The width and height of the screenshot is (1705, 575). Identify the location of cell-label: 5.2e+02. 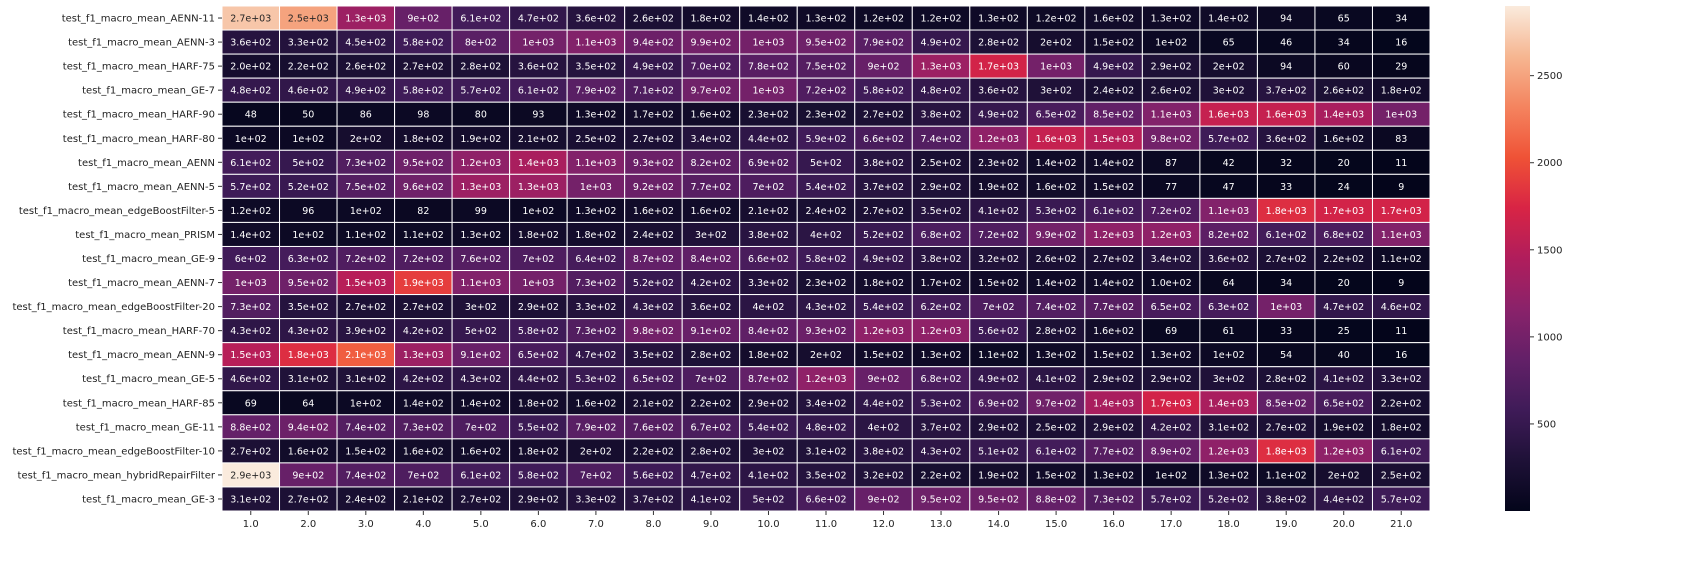
(308, 187).